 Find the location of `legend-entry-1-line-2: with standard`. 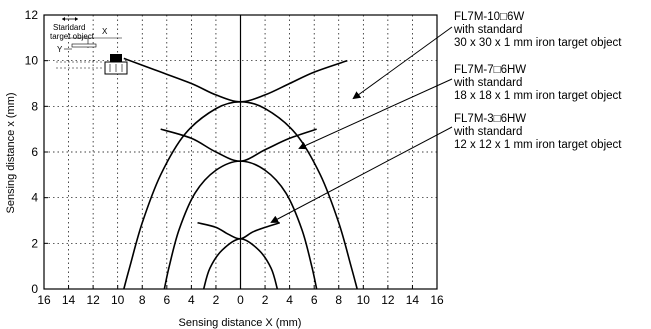

legend-entry-1-line-2: with standard is located at coordinates (487, 30).